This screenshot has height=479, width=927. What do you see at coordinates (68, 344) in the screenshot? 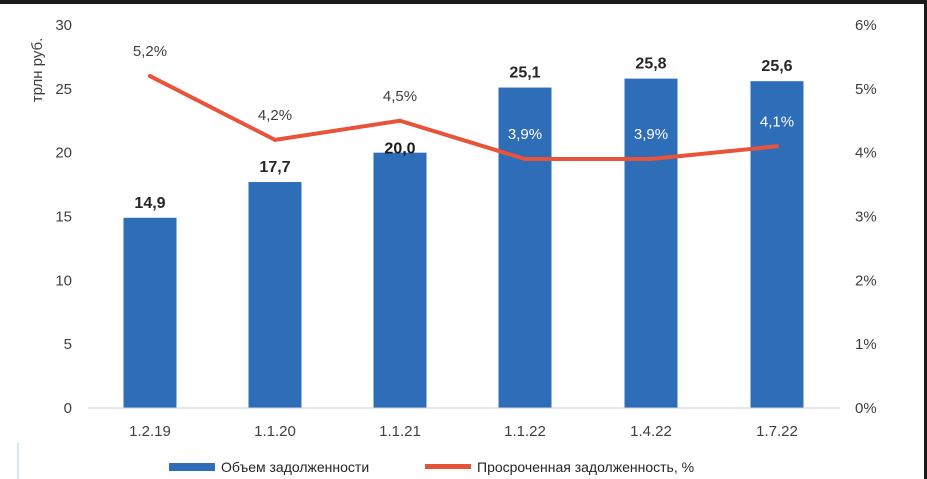
I see `y-left-tick-label: 5` at bounding box center [68, 344].